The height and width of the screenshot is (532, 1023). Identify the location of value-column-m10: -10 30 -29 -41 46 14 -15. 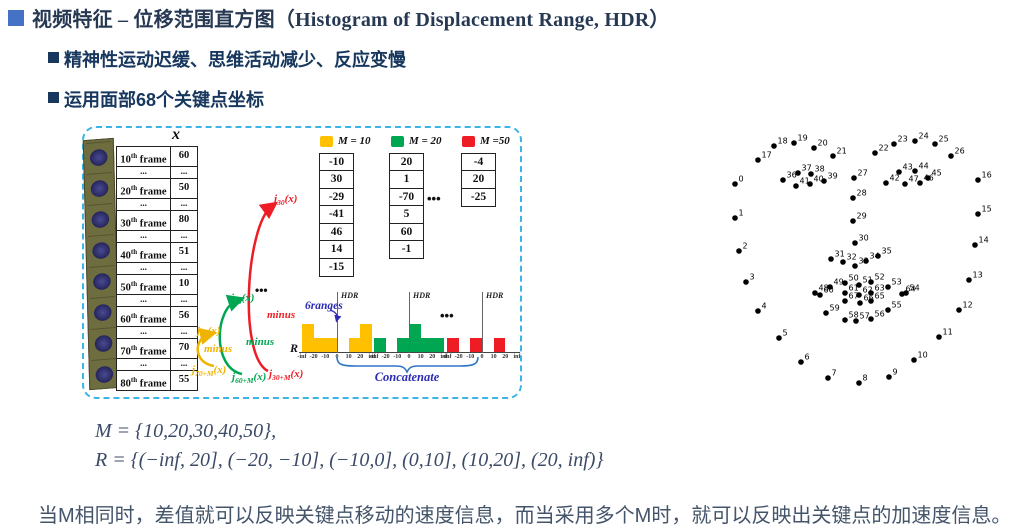
(336, 214).